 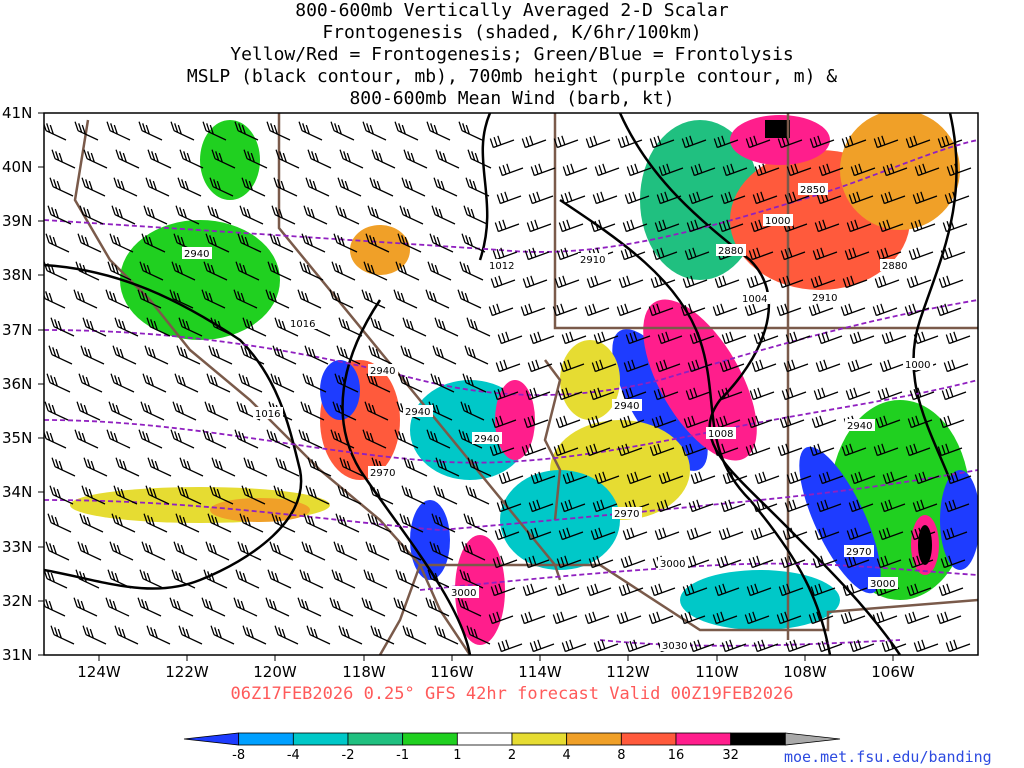 I want to click on lat-label: 31N, so click(x=17, y=655).